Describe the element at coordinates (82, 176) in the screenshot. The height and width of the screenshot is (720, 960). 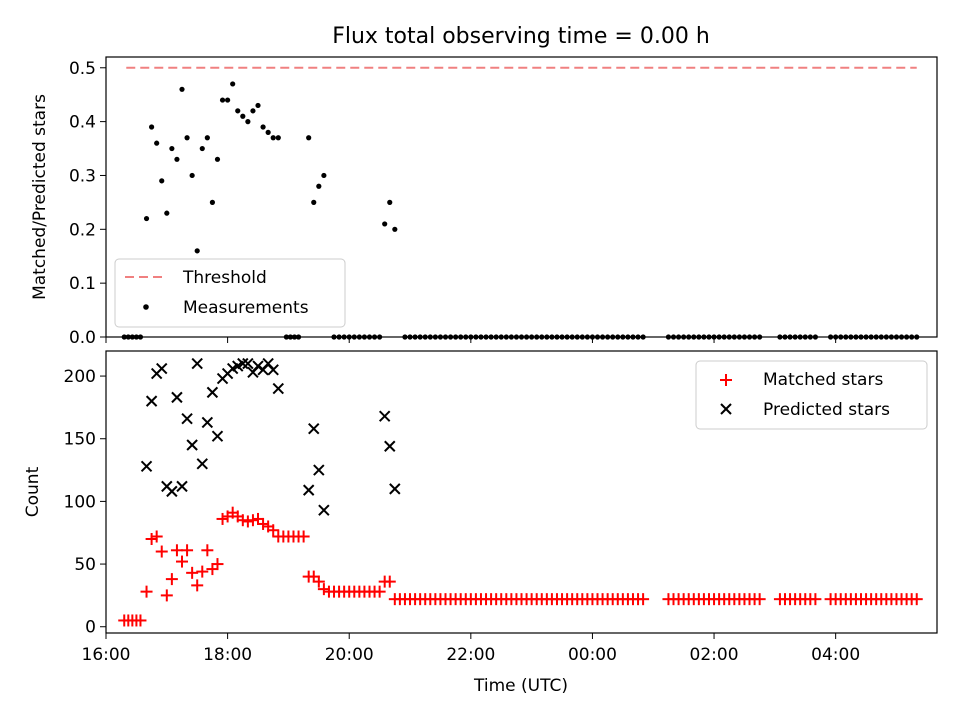
I see `y-tick-label: 0.3` at that location.